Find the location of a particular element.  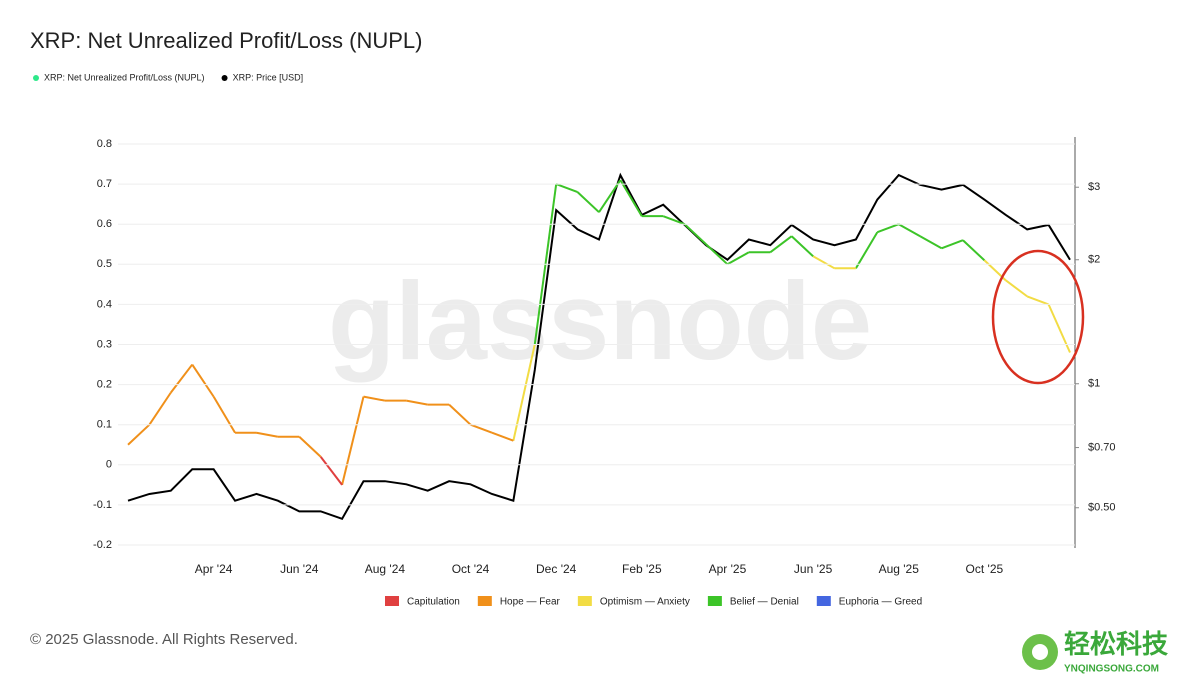

y2-tick-label: $3 is located at coordinates (1094, 187).